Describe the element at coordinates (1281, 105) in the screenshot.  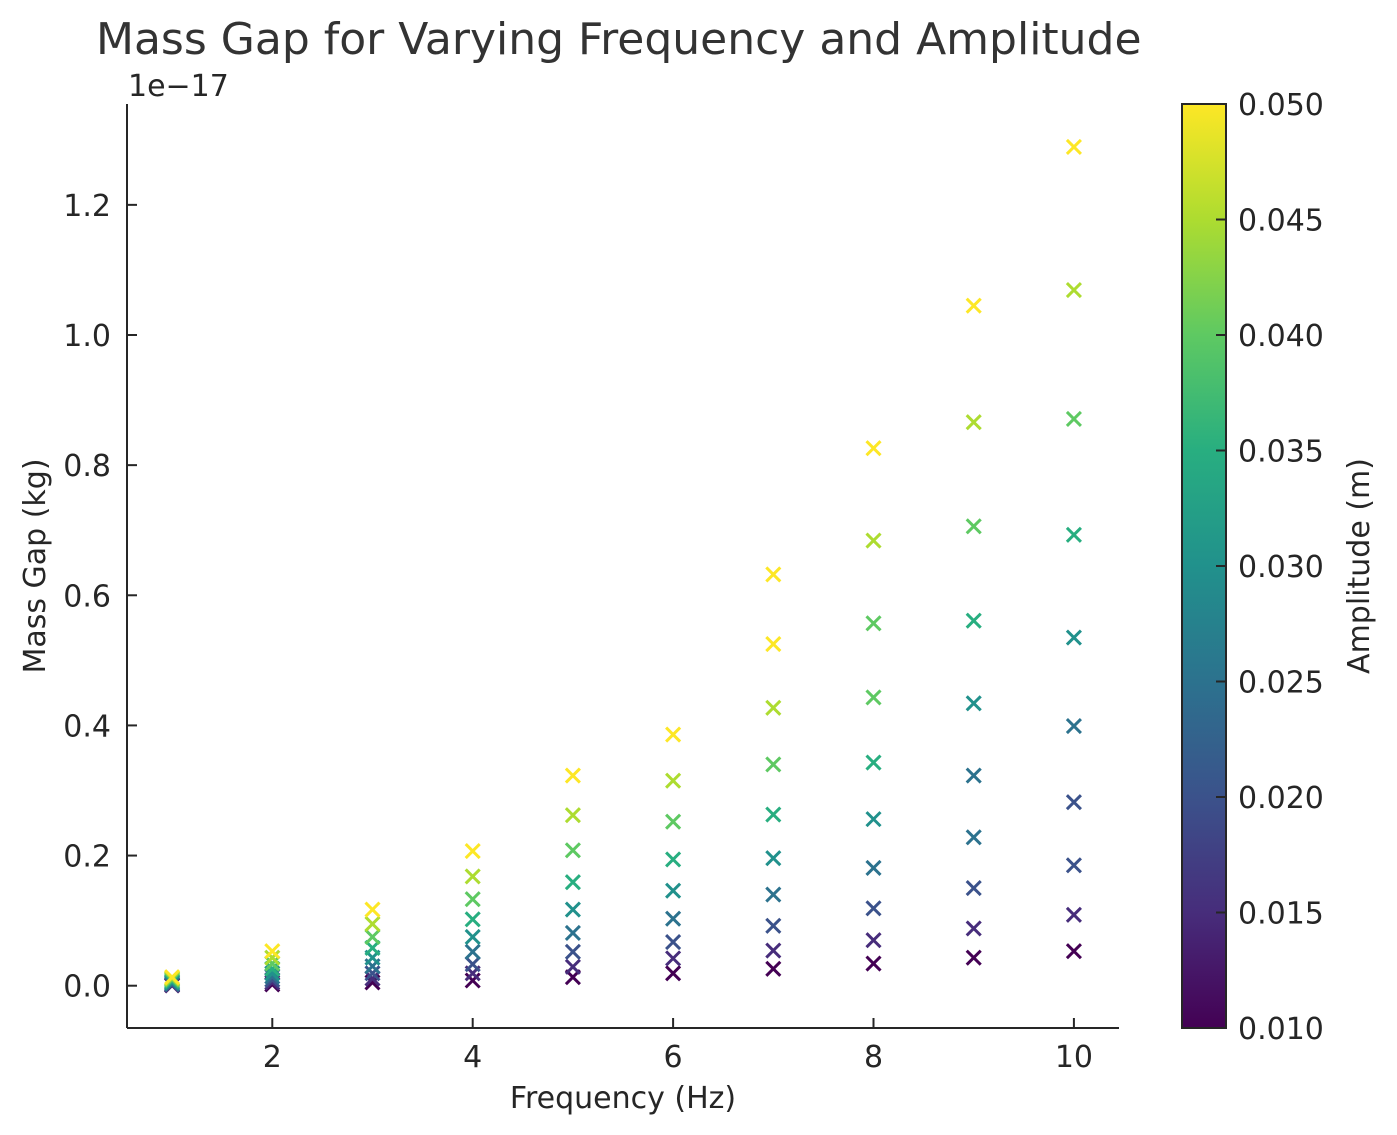
I see `colorbar-tick-label: 0.050` at that location.